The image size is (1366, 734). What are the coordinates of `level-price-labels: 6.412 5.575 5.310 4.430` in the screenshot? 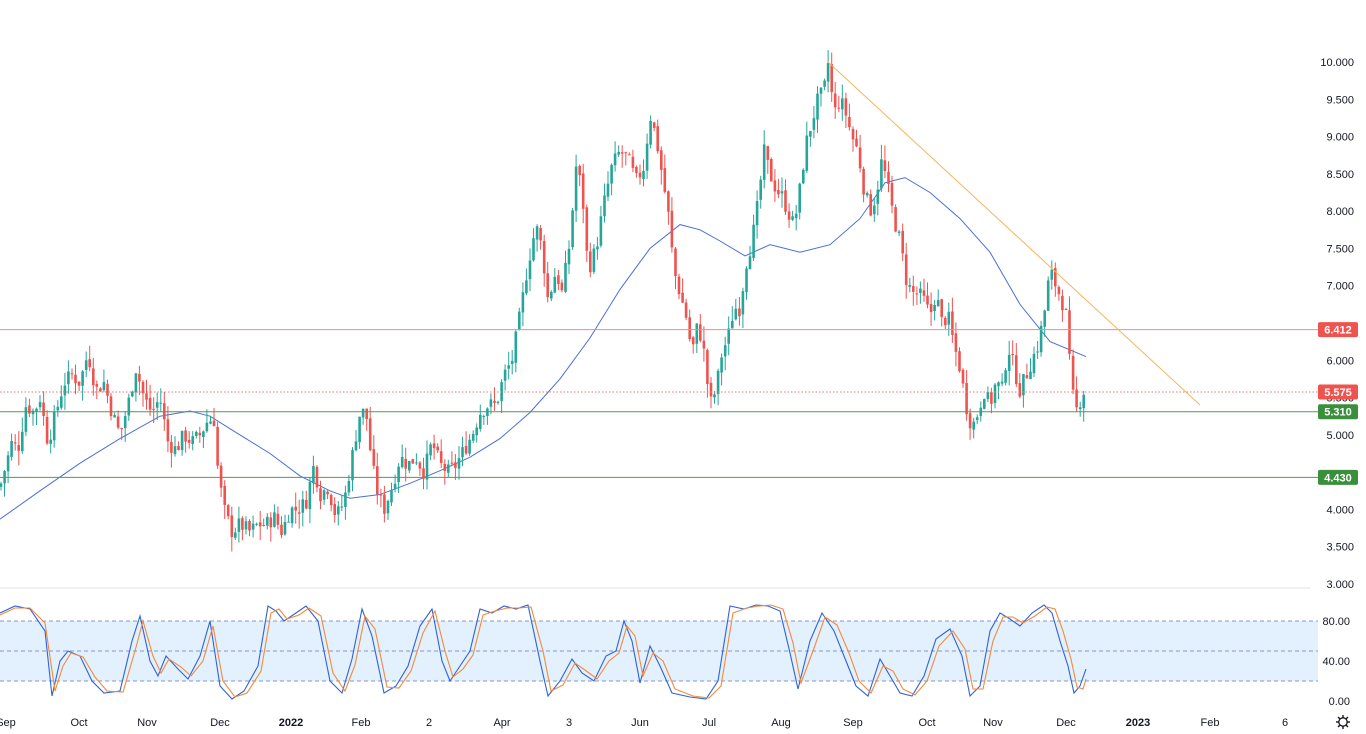 It's located at (1338, 403).